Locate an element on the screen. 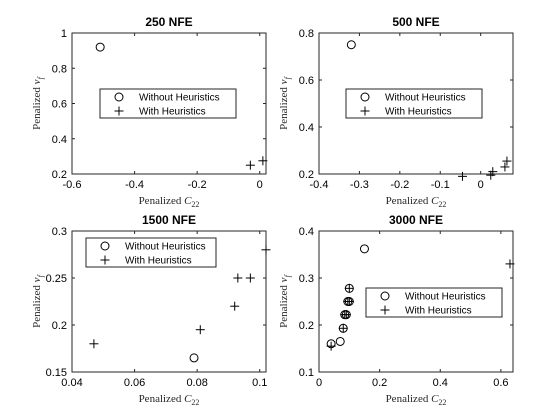 The height and width of the screenshot is (420, 560). x-tick-label: -0.3 is located at coordinates (359, 185).